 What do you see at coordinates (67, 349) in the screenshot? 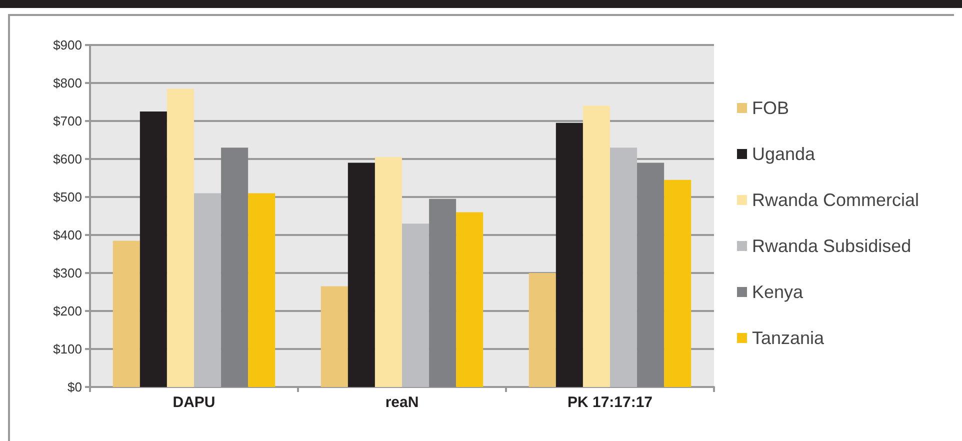
I see `y-tick-label: $100` at bounding box center [67, 349].